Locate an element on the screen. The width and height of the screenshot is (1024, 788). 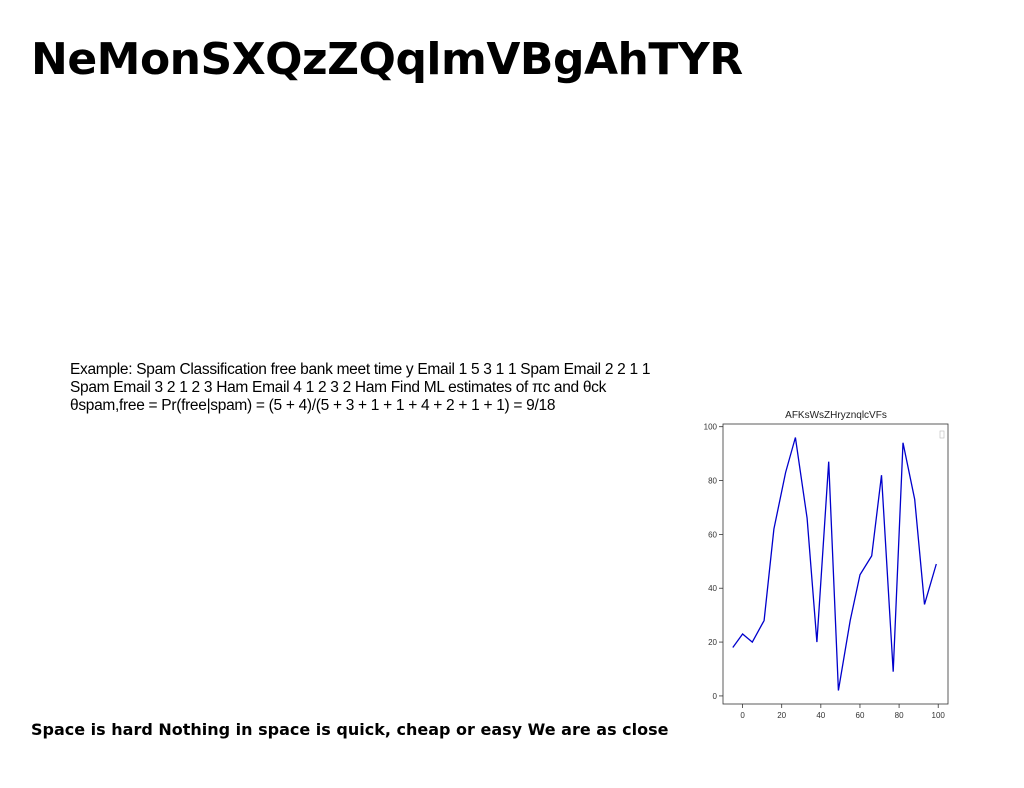
x-axis-ticks: 0 20 40 60 80 100 is located at coordinates (842, 712).